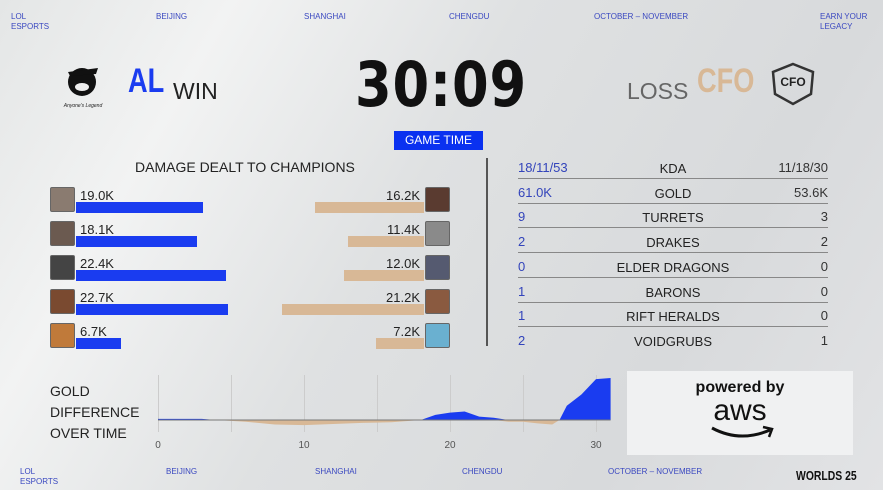 This screenshot has height=490, width=883. I want to click on red-damage-label: 11.4K, so click(403, 229).